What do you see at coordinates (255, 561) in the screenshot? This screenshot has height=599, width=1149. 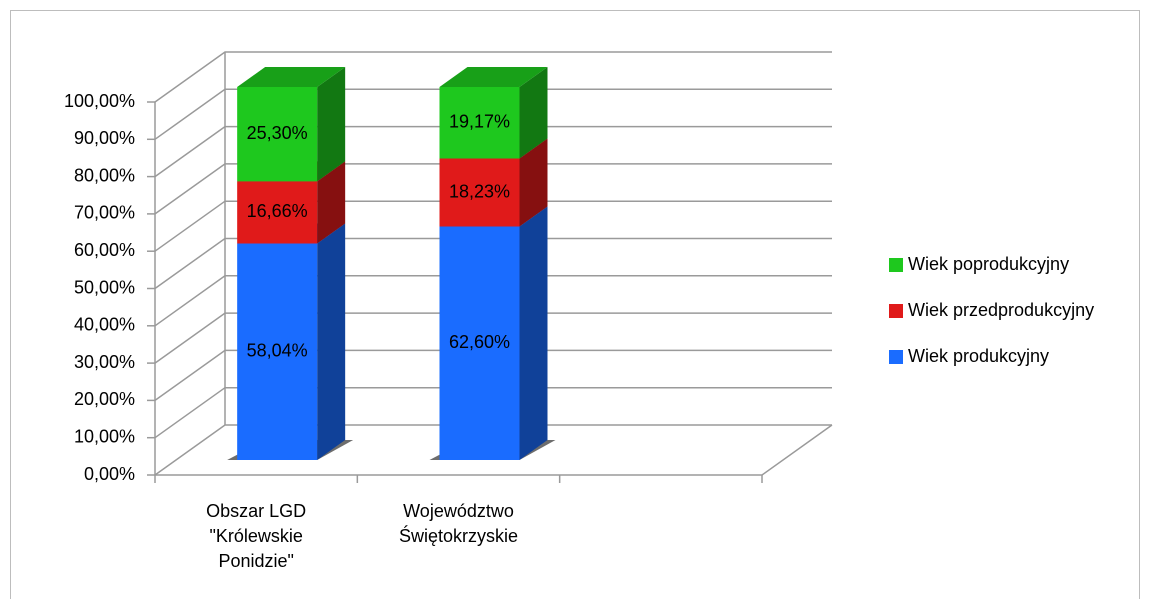 I see `x-tick-label: Ponidzie"` at bounding box center [255, 561].